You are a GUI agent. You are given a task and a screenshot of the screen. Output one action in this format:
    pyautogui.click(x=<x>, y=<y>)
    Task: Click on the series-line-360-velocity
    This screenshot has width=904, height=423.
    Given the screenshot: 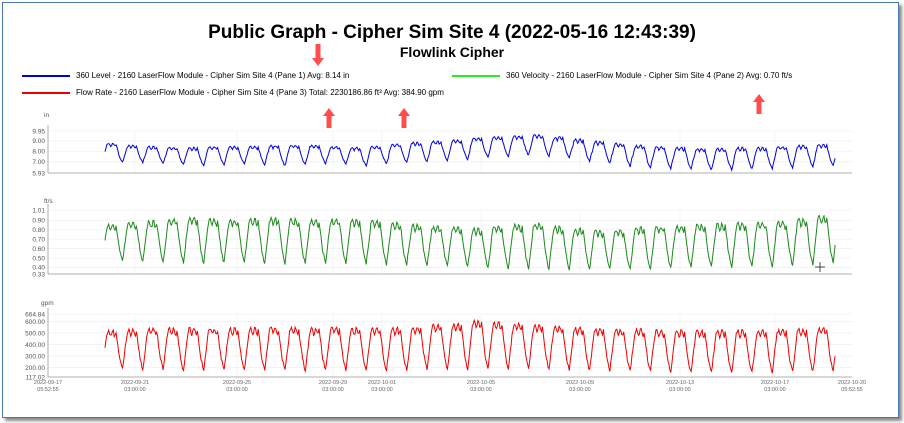 What is the action you would take?
    pyautogui.click(x=470, y=242)
    